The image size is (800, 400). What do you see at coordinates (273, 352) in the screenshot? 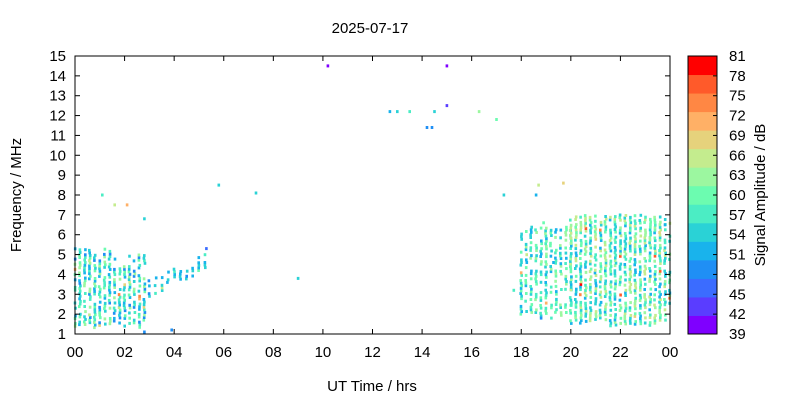
I see `x-tick-label: 08` at bounding box center [273, 352].